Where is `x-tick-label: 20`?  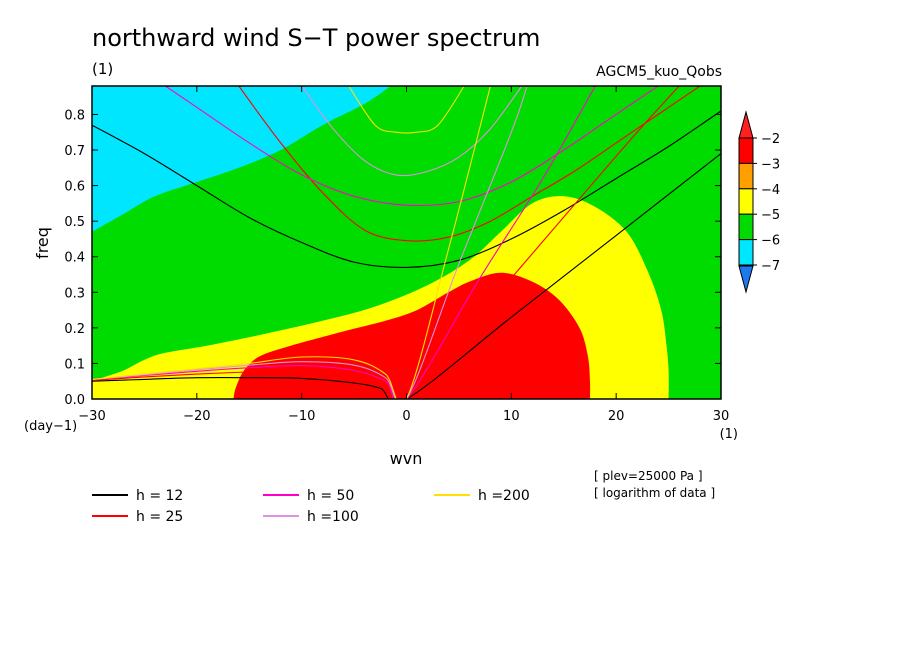 x-tick-label: 20 is located at coordinates (616, 416).